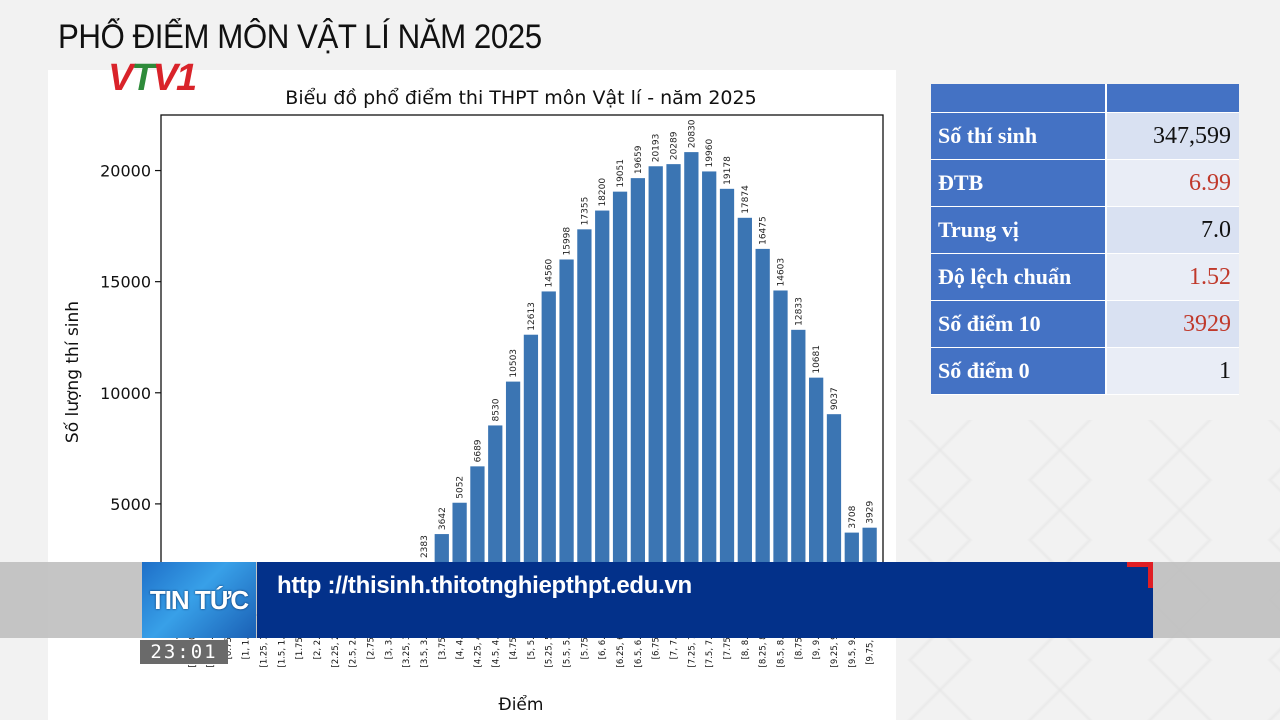 This screenshot has height=720, width=1280. I want to click on x-tick-label: [8.5, 8.75), so click(781, 645).